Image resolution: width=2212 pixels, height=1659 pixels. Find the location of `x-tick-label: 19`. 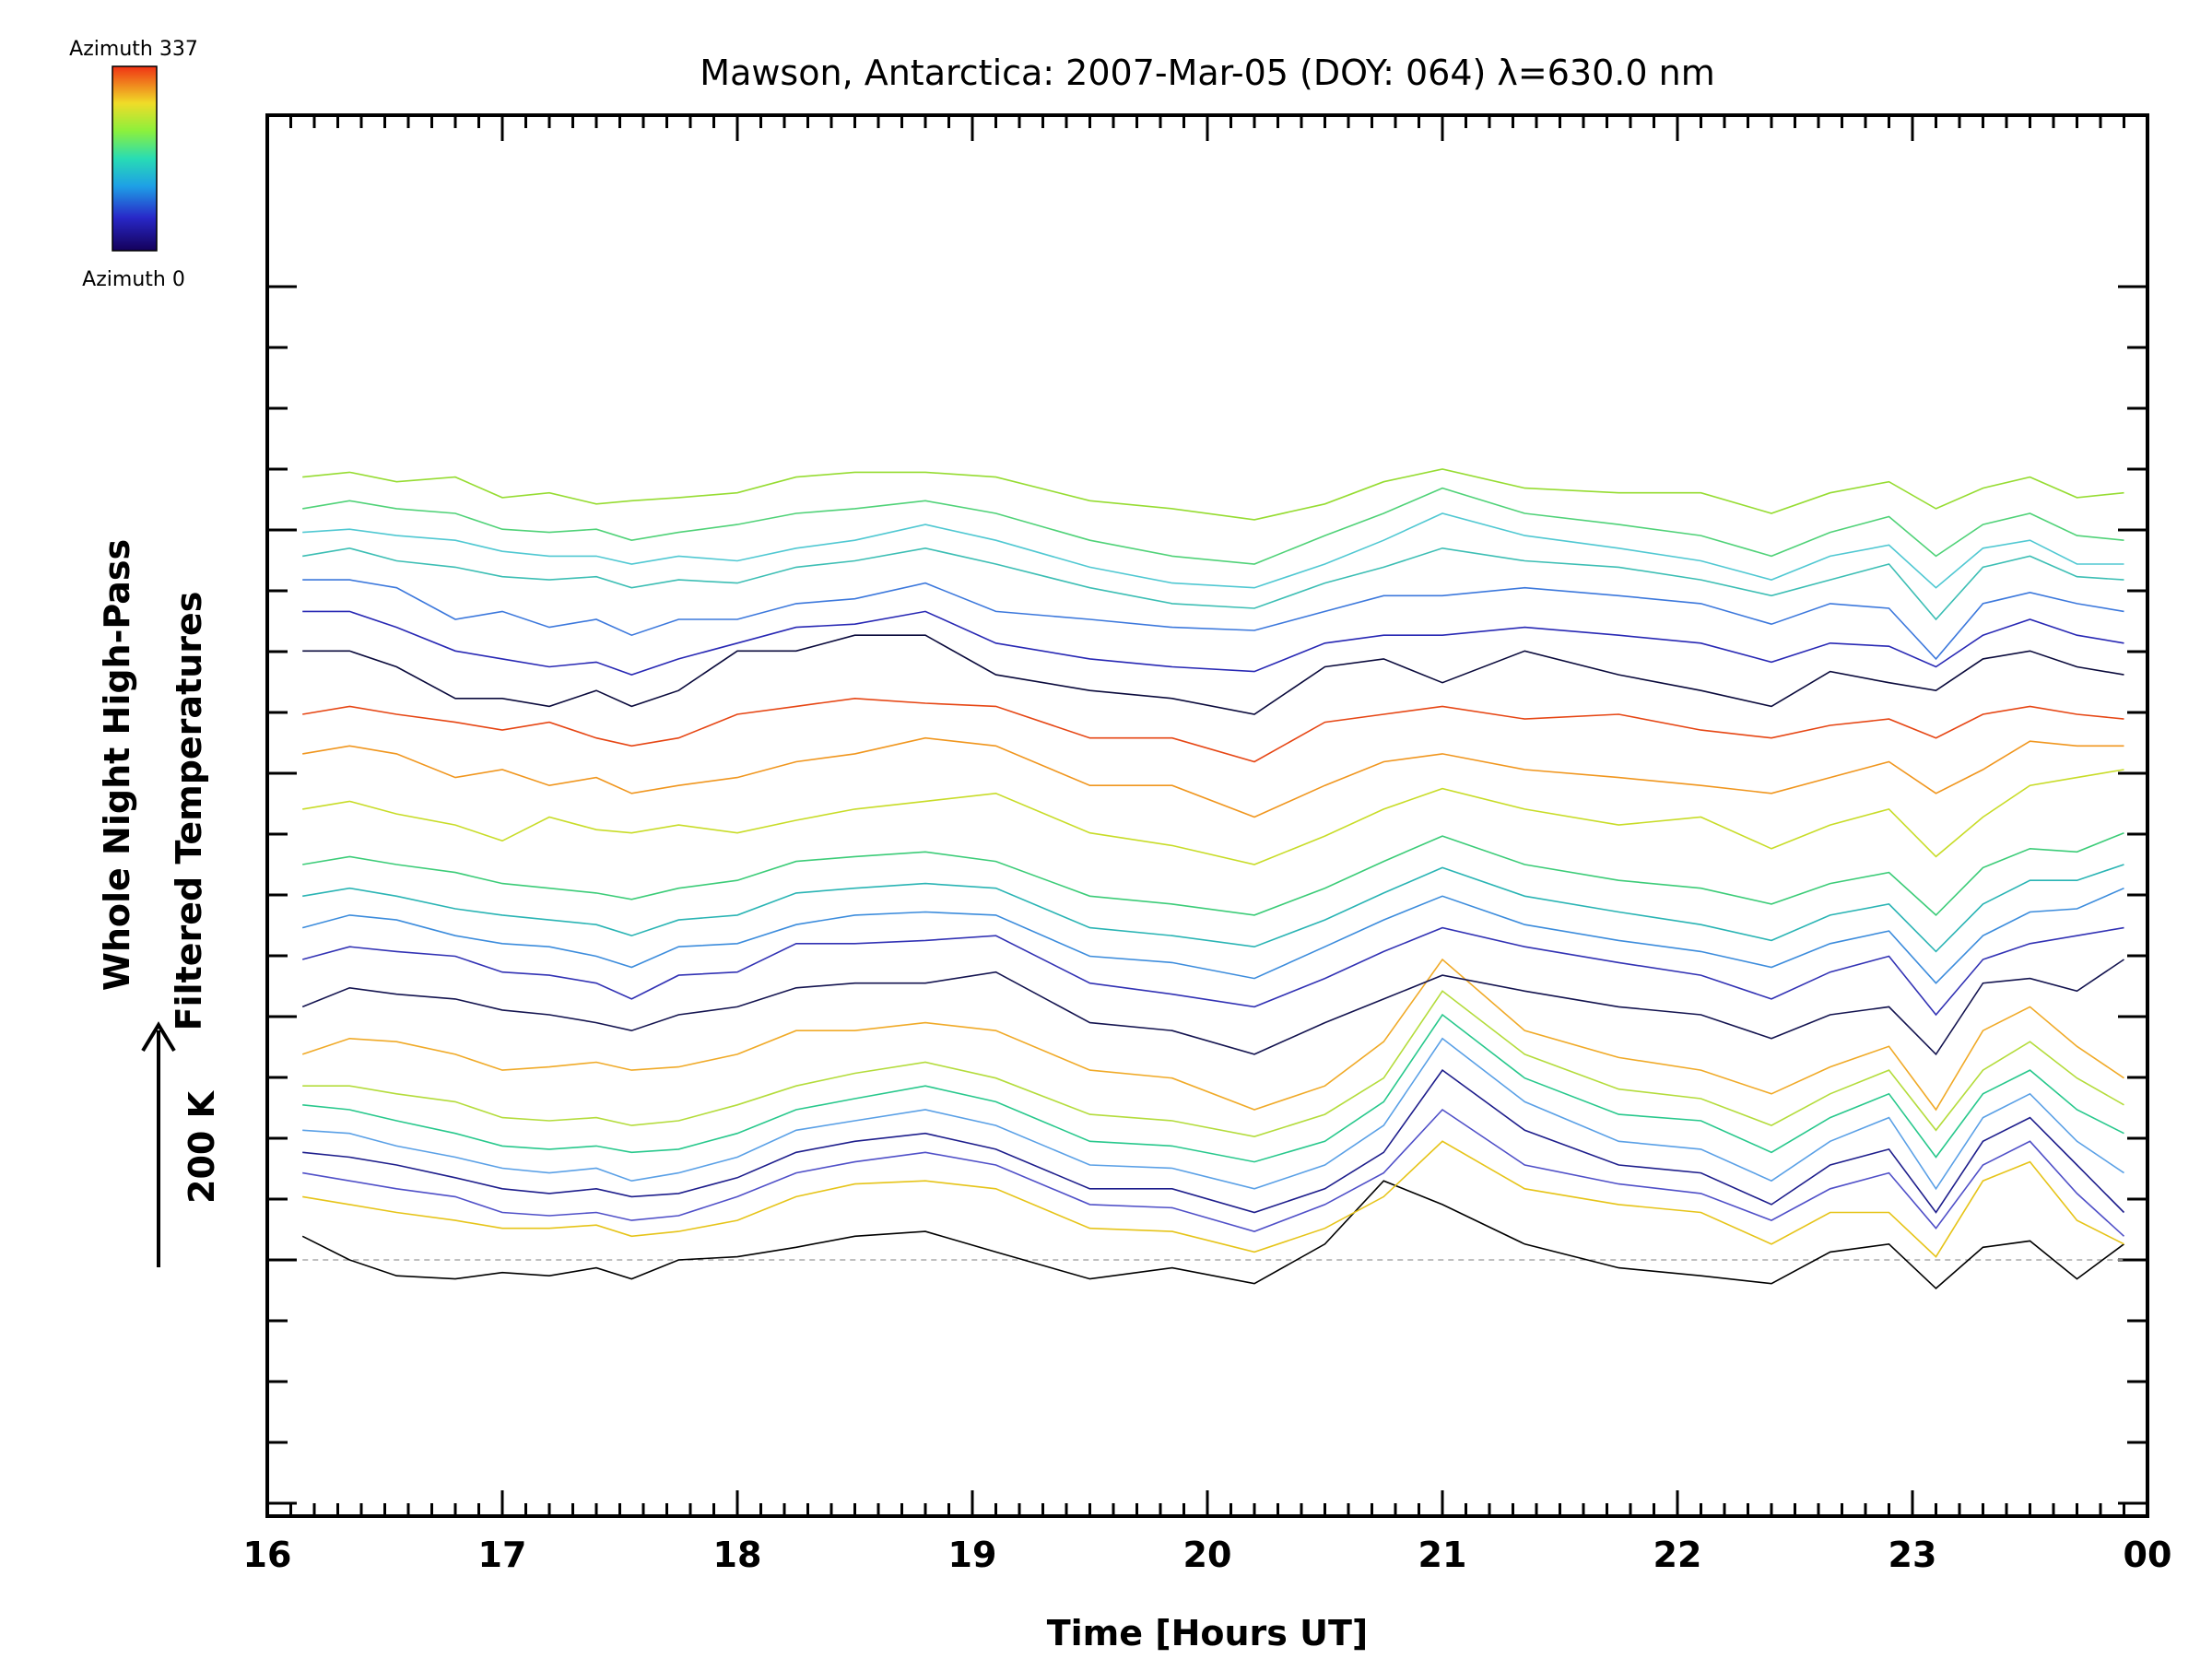

x-tick-label: 19 is located at coordinates (972, 1555).